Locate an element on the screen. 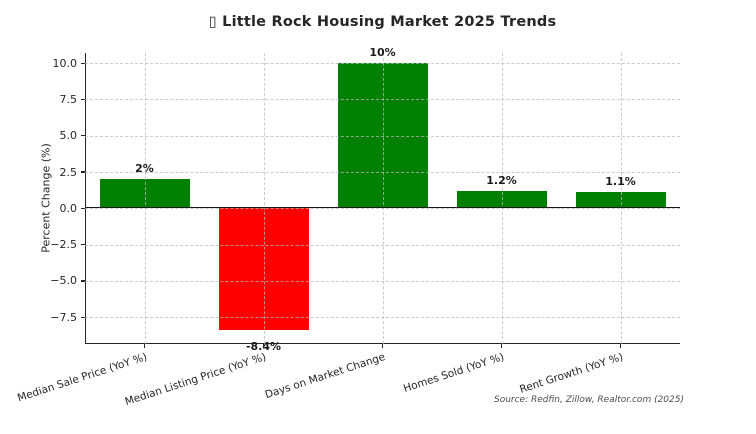  chart-title-text: Little Rock Housing Market 2025 Trends is located at coordinates (389, 22).